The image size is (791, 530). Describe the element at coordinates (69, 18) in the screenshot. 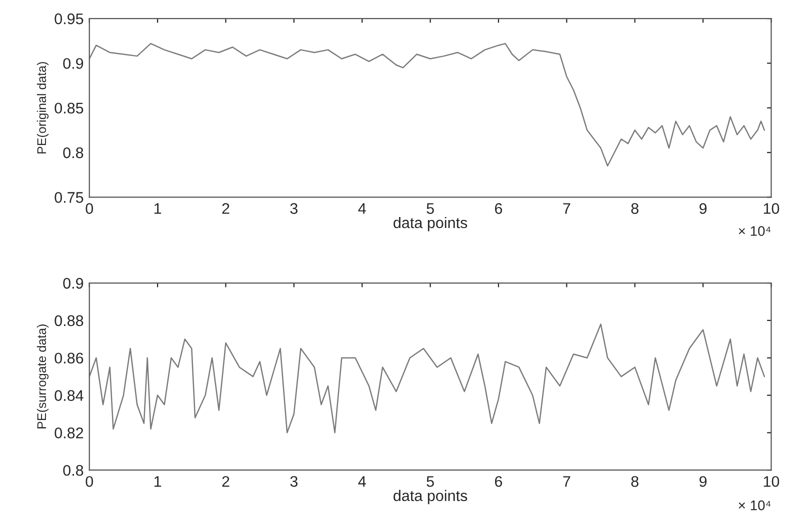

I see `y-tick-label: 0.95` at that location.